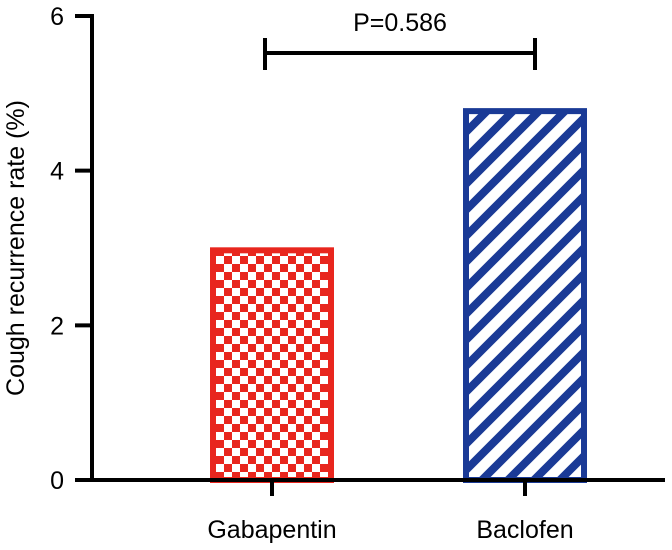 The image size is (672, 550). Describe the element at coordinates (271, 530) in the screenshot. I see `x-category-label: Gabapentin` at that location.